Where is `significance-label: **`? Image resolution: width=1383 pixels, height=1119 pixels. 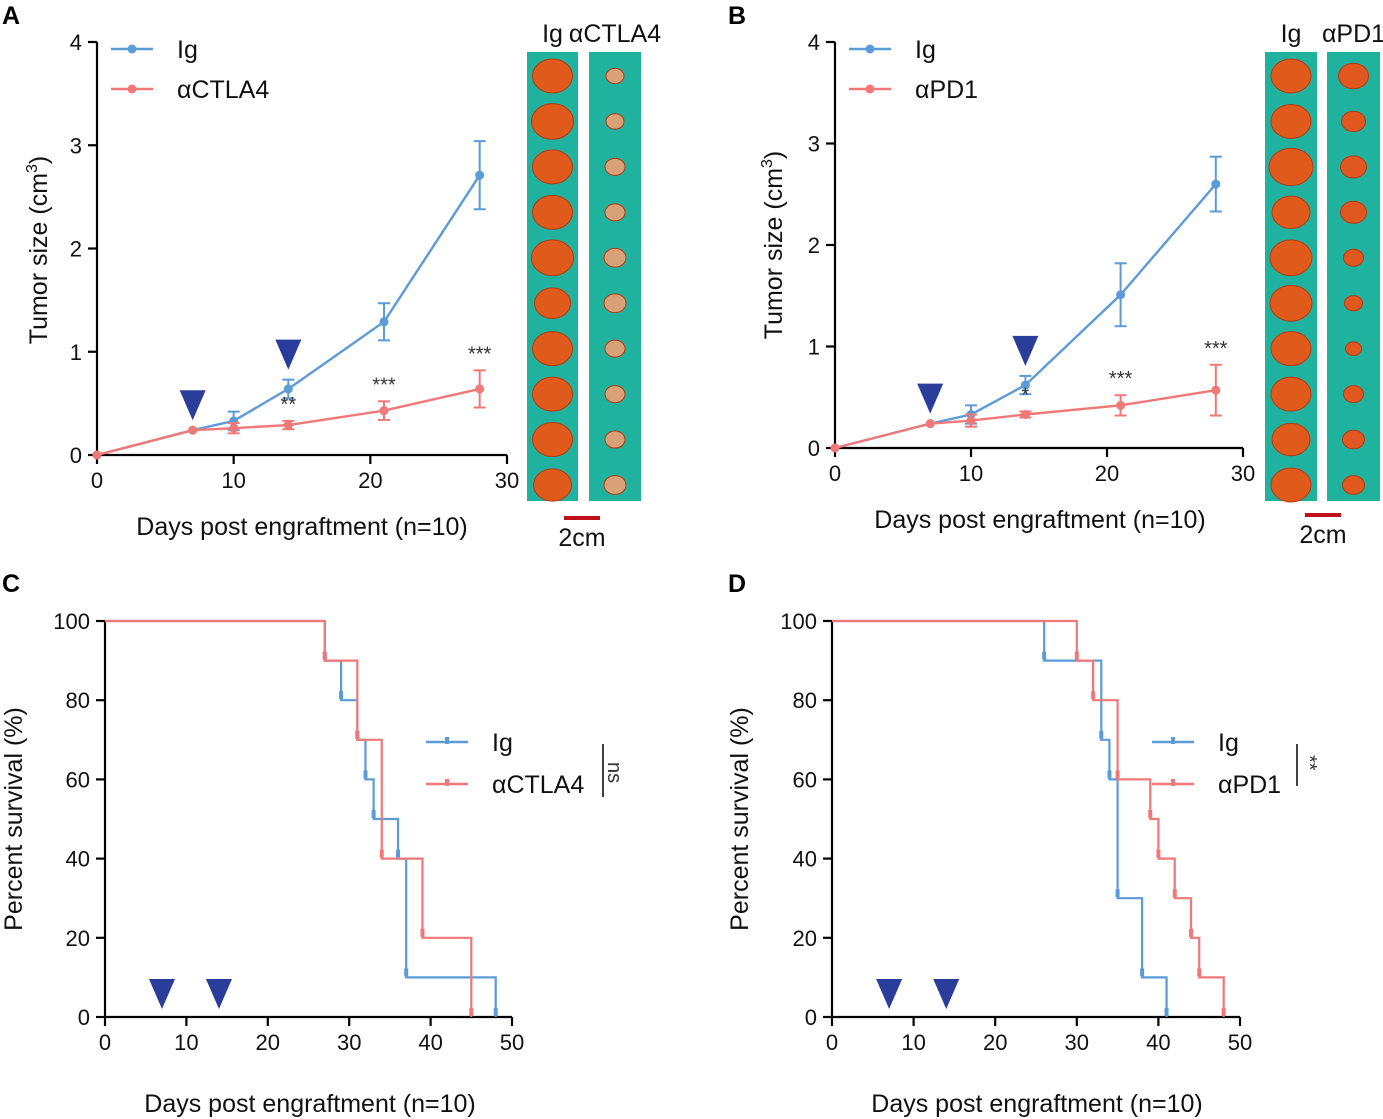 significance-label: ** is located at coordinates (289, 405).